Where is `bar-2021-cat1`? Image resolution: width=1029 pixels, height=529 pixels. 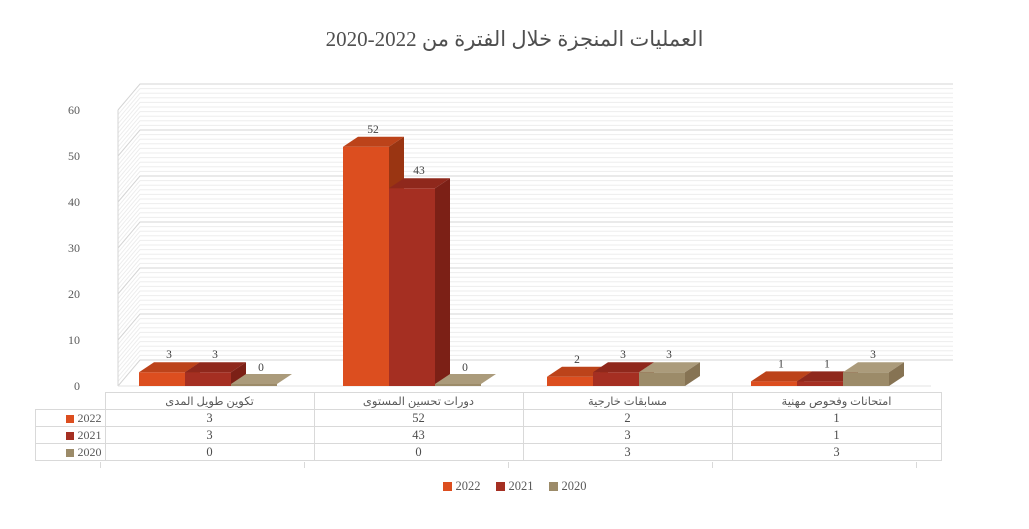
bar-2021-cat1 is located at coordinates (419, 282).